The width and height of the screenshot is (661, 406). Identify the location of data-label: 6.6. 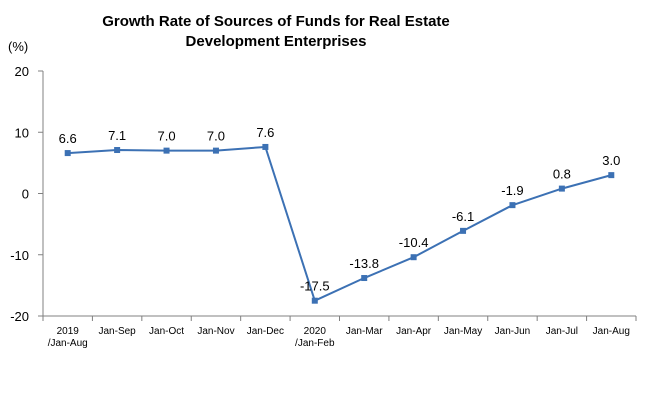
(68, 138).